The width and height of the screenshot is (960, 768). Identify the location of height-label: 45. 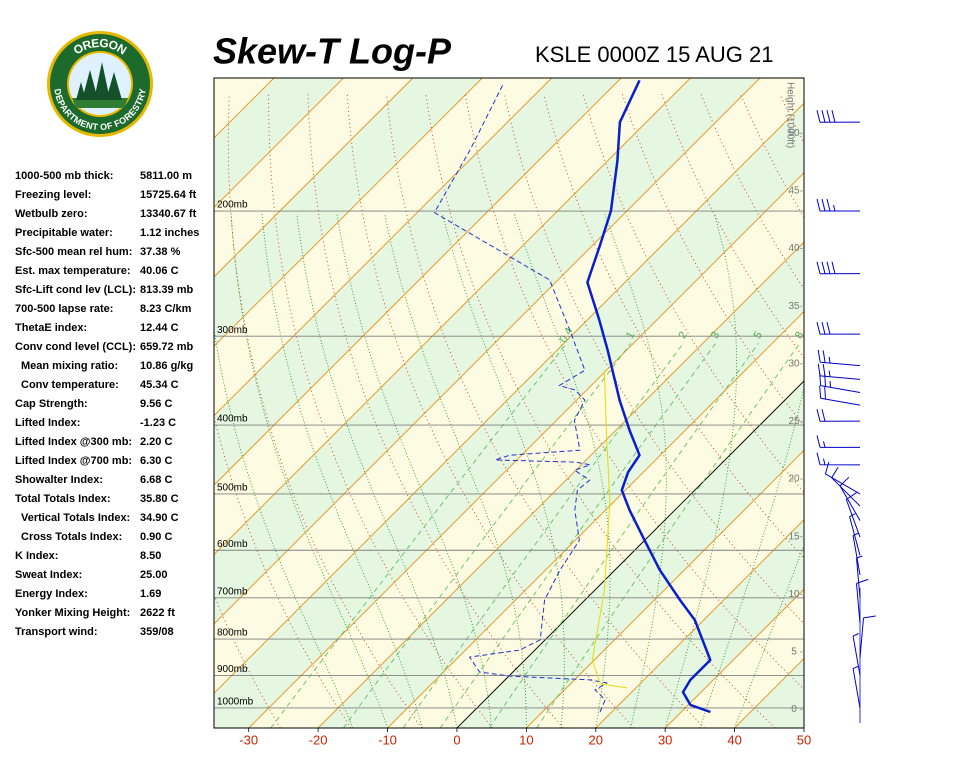
(794, 191).